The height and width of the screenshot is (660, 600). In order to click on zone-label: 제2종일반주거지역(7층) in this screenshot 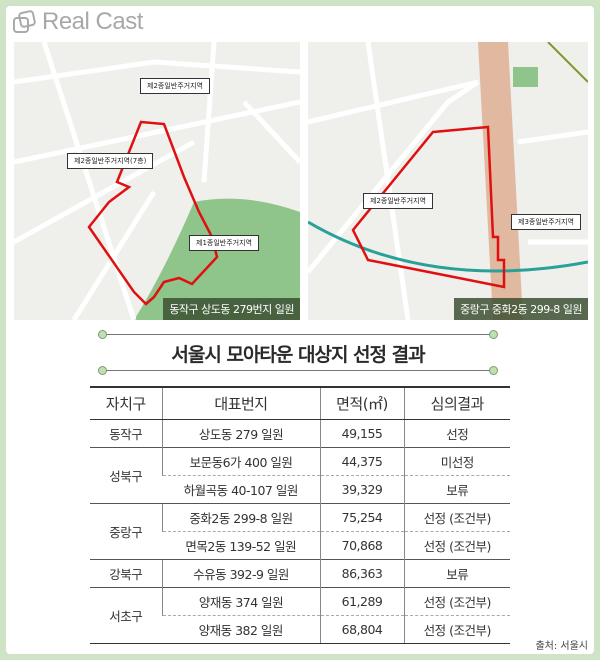, I will do `click(110, 161)`.